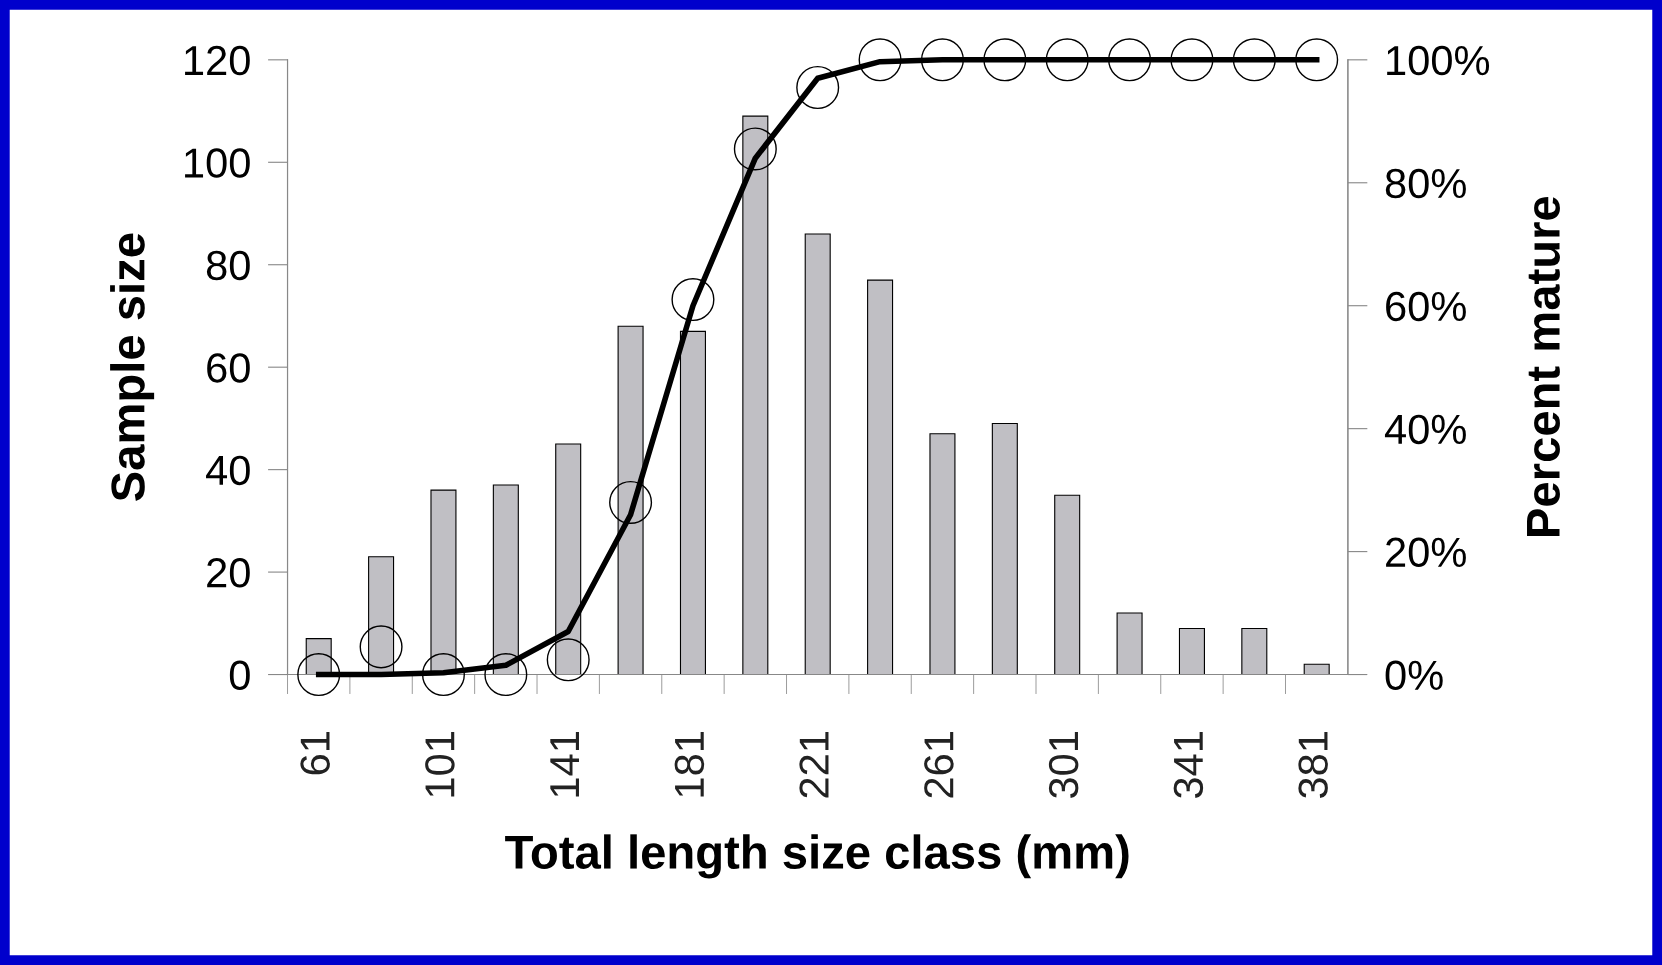 Image resolution: width=1662 pixels, height=965 pixels. I want to click on y-tick-label: 100, so click(217, 163).